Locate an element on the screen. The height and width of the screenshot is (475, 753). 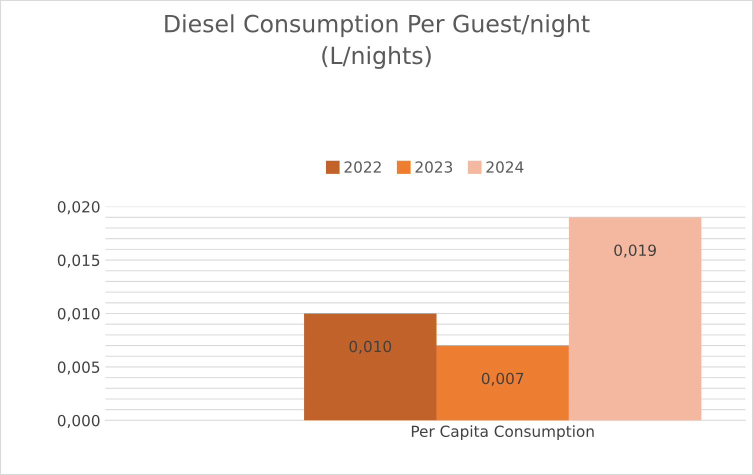
data-label: 0,010 is located at coordinates (370, 347).